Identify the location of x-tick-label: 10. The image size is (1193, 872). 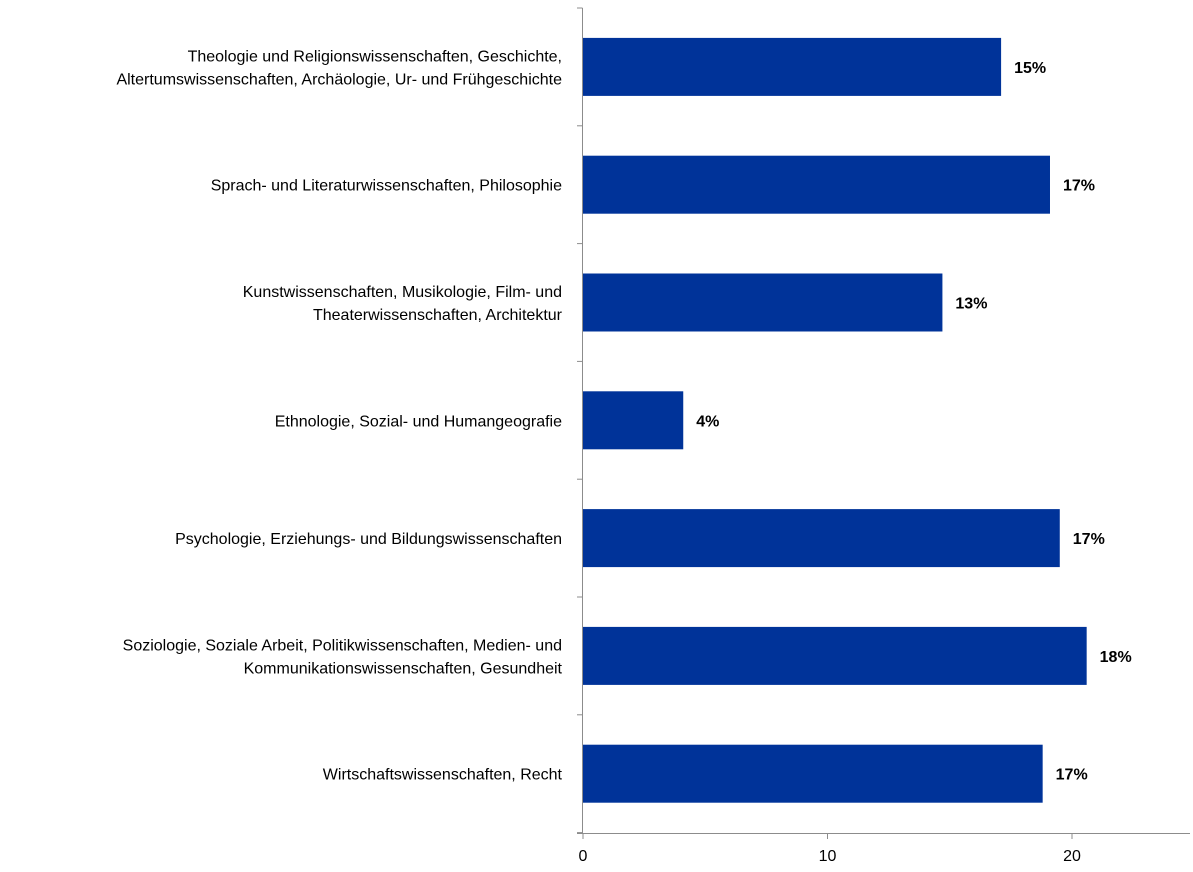
(828, 856).